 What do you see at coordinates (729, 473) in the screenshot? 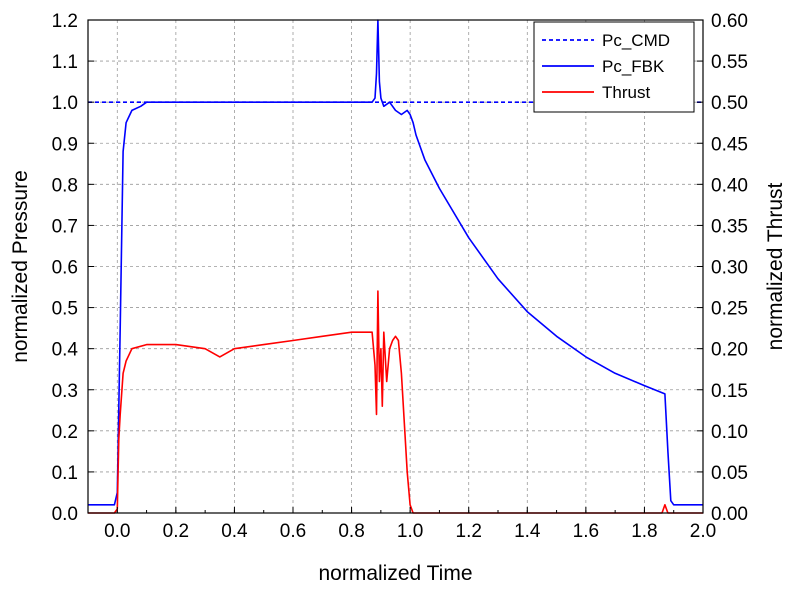
I see `y2-tick-label: 0.05` at bounding box center [729, 473].